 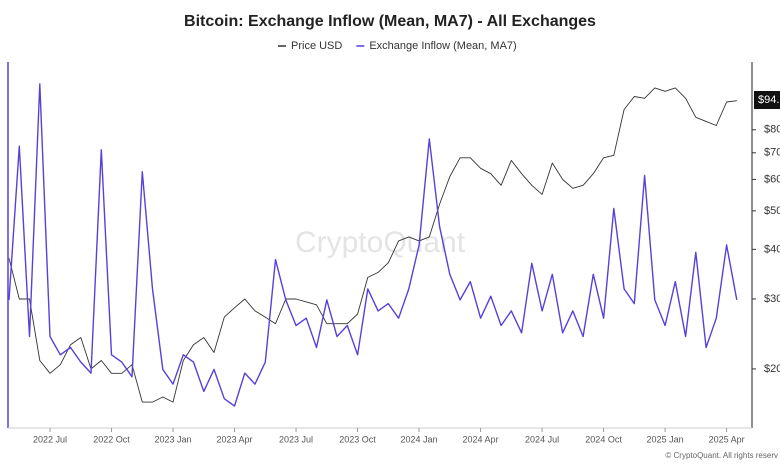 What do you see at coordinates (665, 439) in the screenshot?
I see `x-tick-label: 2025 Jan` at bounding box center [665, 439].